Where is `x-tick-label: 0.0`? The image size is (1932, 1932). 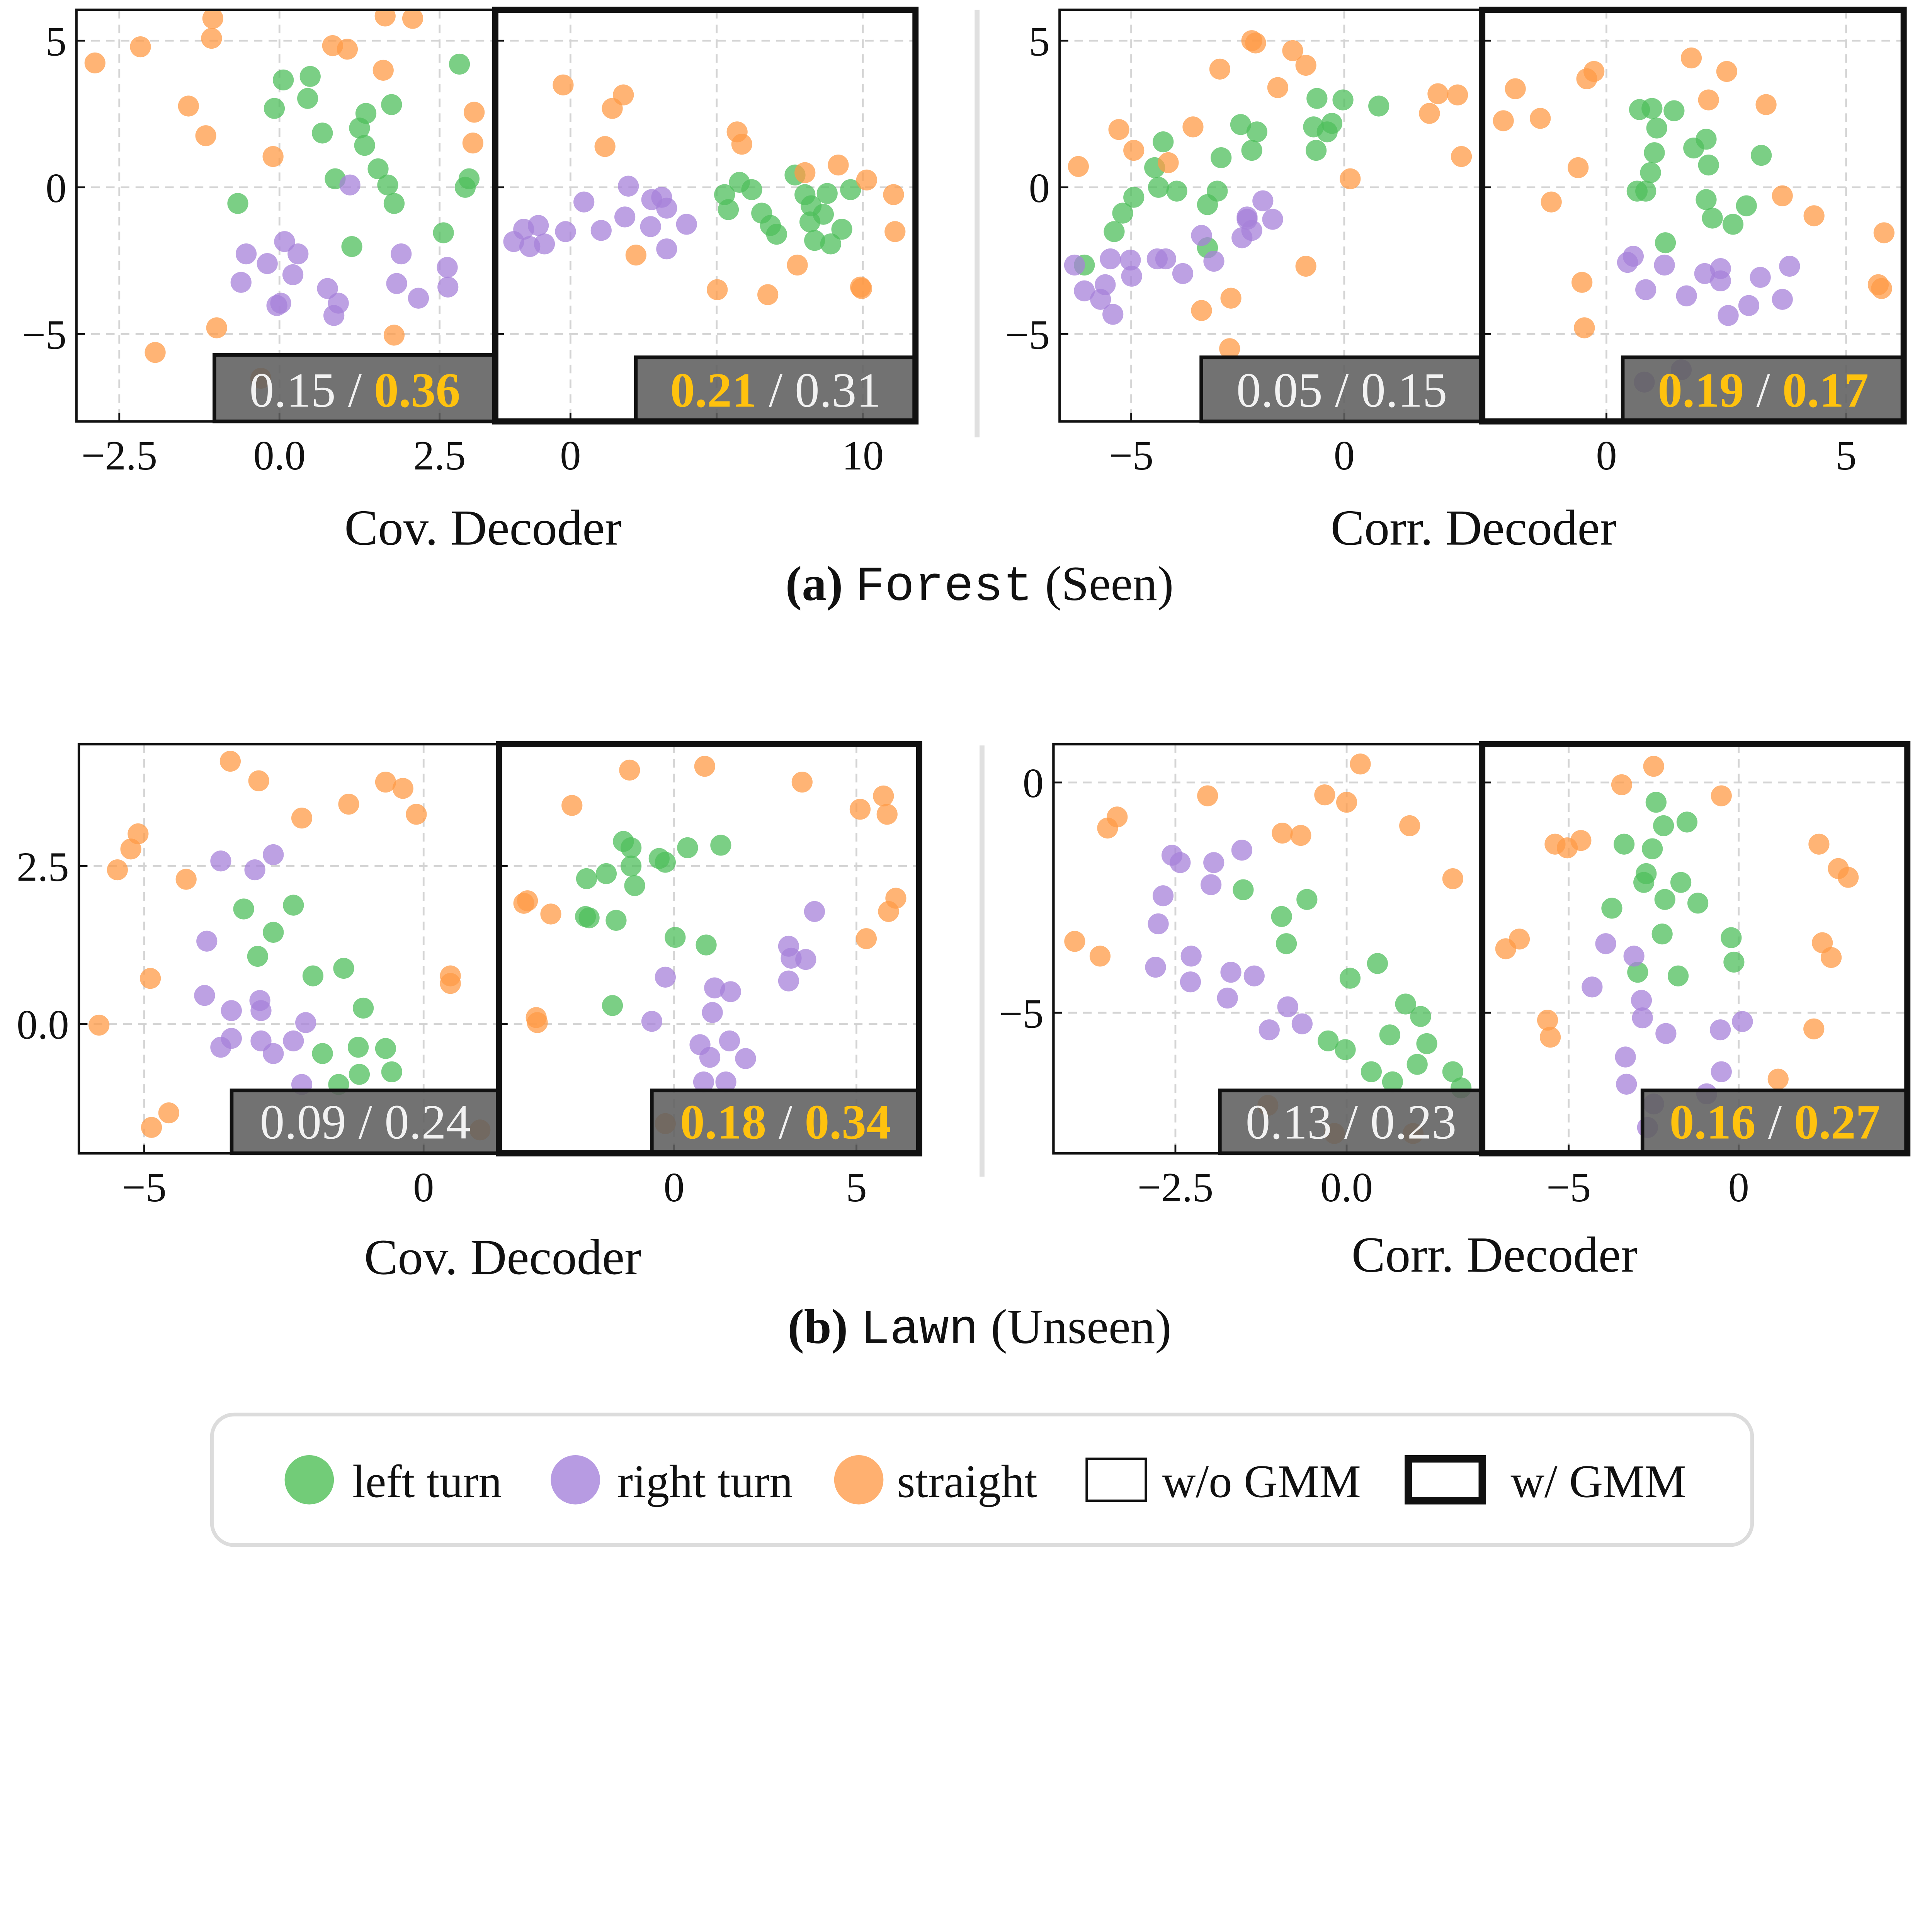 x-tick-label: 0.0 is located at coordinates (280, 456).